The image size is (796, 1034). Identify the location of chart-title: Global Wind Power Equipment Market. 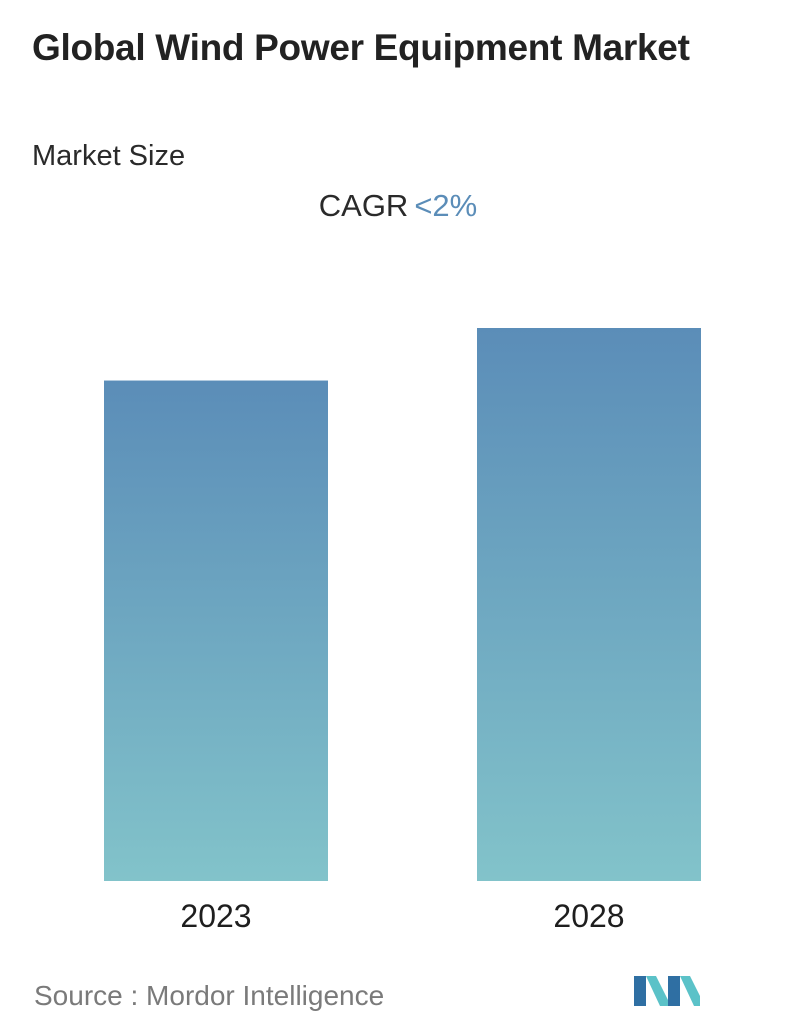
(361, 47).